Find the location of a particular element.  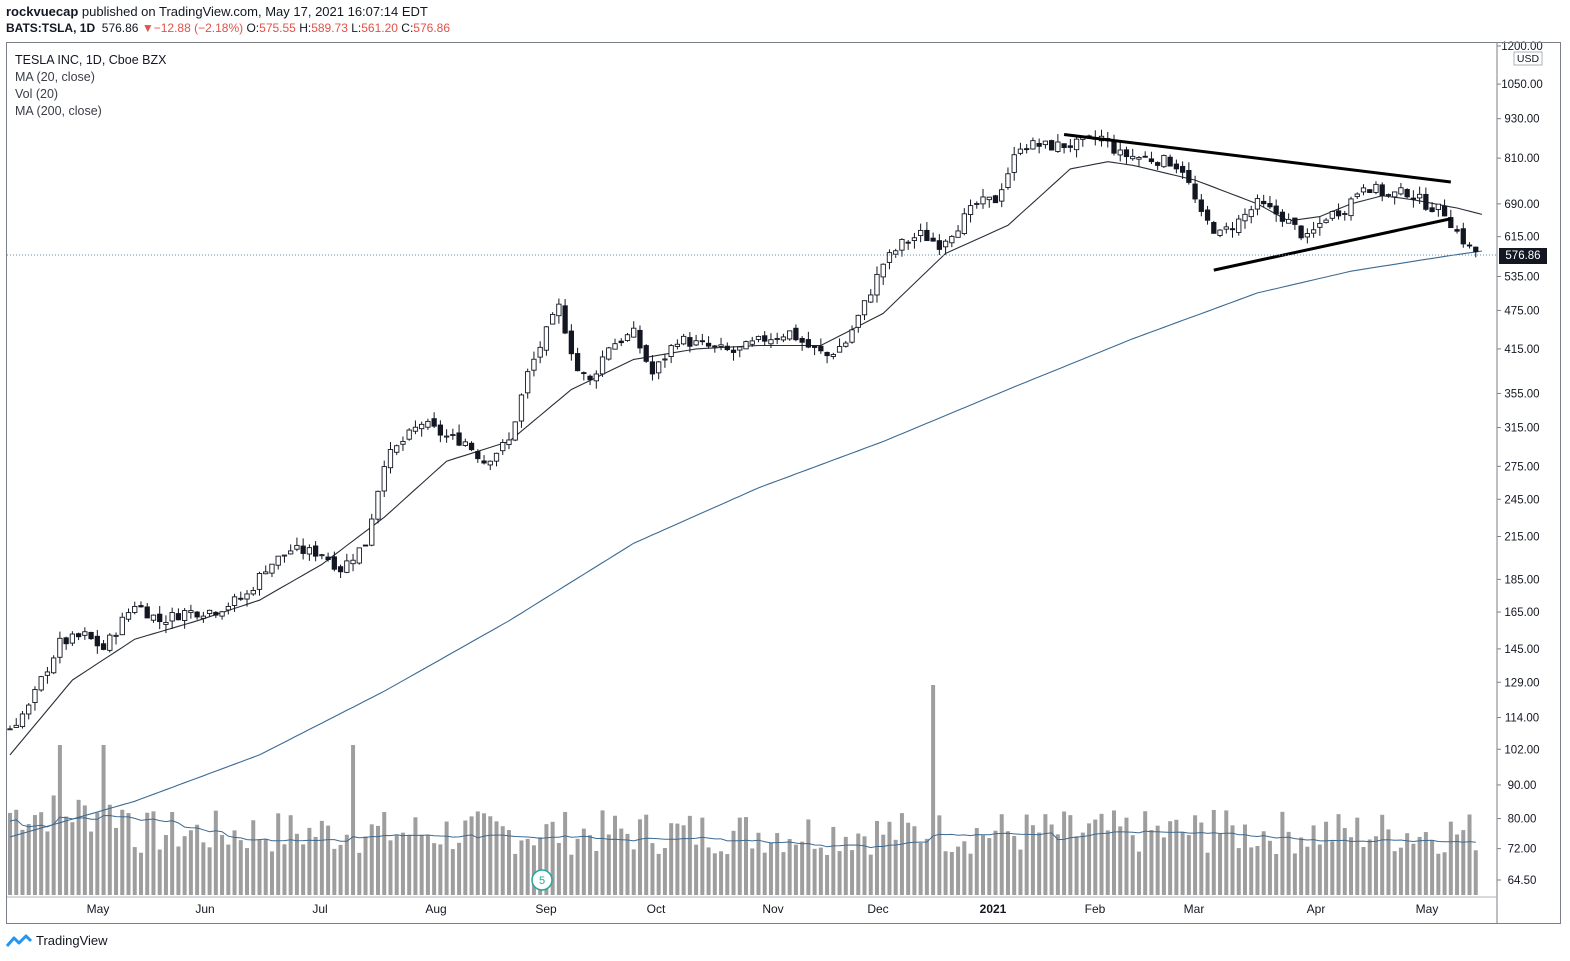

x-tick-label: Oct is located at coordinates (656, 909).